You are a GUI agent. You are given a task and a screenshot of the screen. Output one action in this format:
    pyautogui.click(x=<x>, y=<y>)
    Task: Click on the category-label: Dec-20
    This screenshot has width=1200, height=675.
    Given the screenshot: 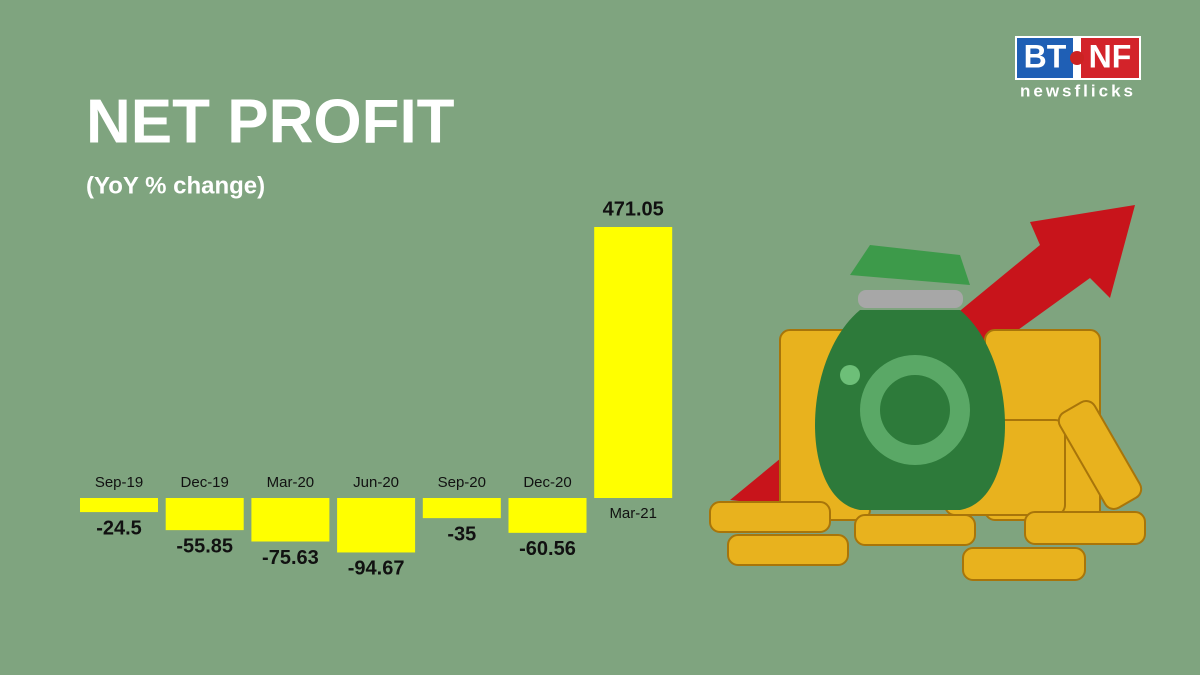 What is the action you would take?
    pyautogui.click(x=547, y=482)
    